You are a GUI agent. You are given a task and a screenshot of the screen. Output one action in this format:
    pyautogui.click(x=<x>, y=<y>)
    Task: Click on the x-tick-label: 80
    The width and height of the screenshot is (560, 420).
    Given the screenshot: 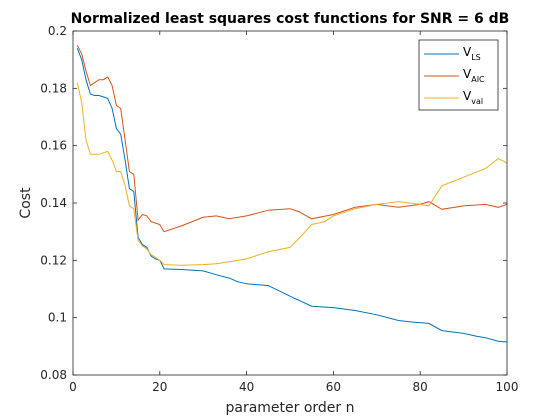 What is the action you would take?
    pyautogui.click(x=420, y=387)
    